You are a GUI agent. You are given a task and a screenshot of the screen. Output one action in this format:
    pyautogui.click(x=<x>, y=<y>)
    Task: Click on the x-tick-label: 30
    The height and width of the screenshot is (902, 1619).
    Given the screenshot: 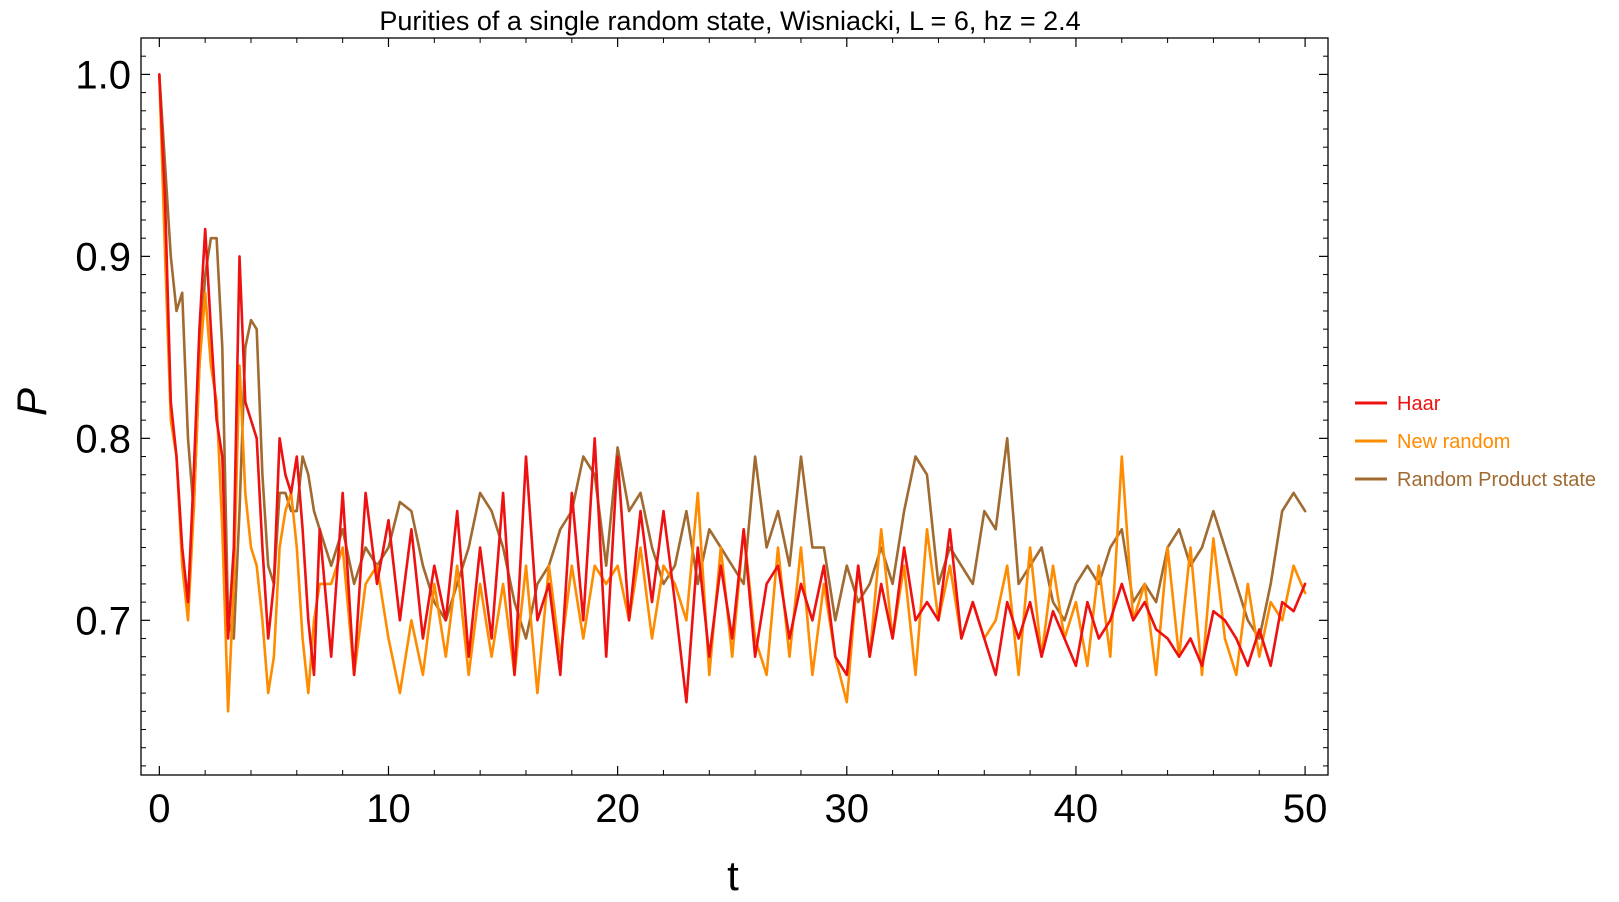 What is the action you would take?
    pyautogui.click(x=847, y=809)
    